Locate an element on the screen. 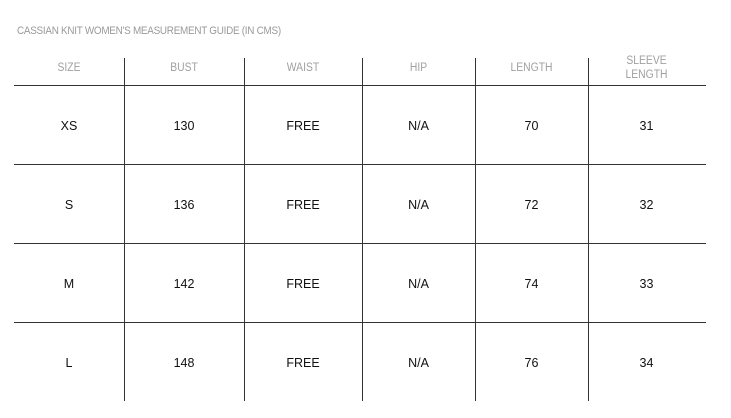  table-cell: 32 is located at coordinates (646, 204).